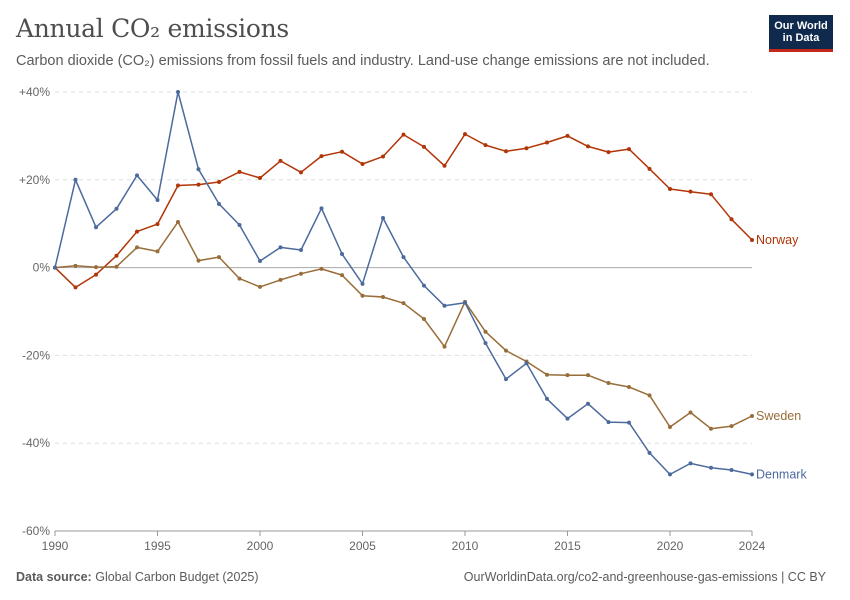 This screenshot has width=850, height=600. I want to click on series-label-denmark: Denmark, so click(781, 474).